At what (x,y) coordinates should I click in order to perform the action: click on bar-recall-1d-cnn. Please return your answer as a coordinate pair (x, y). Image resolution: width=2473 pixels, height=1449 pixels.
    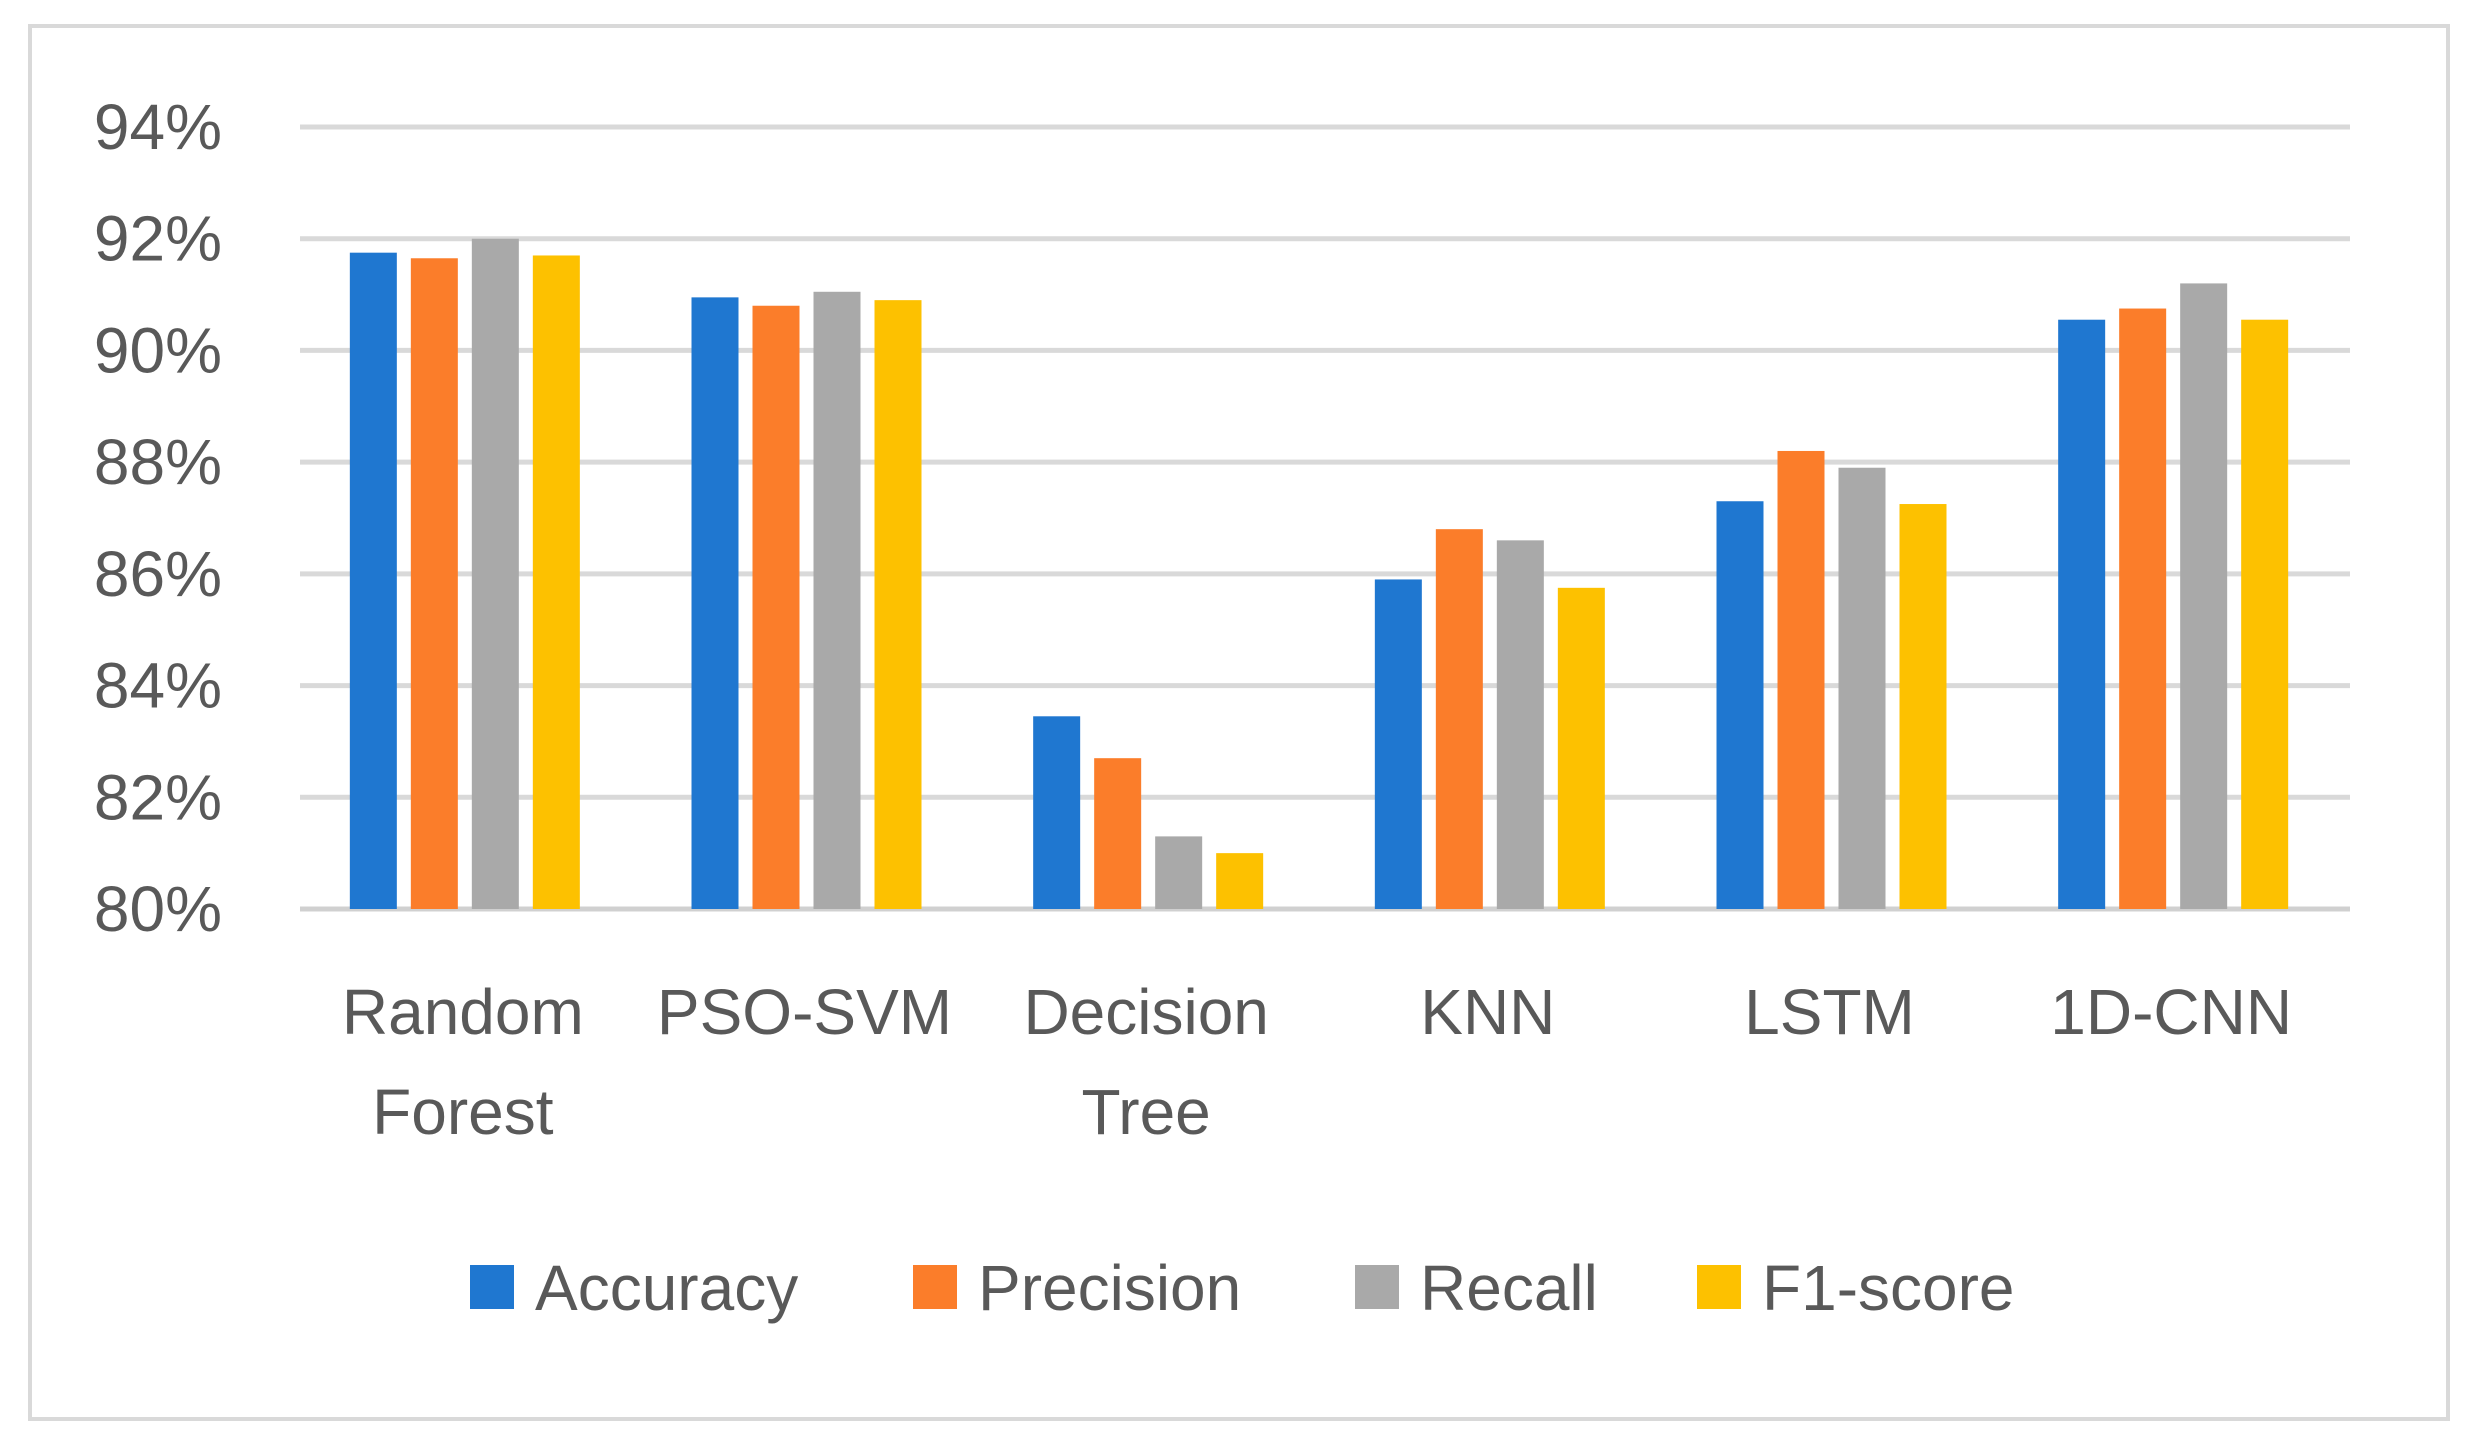
    Looking at the image, I should click on (2204, 596).